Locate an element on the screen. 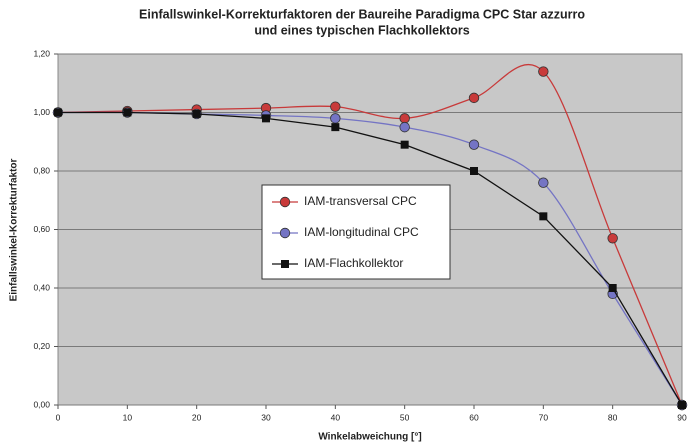 This screenshot has width=697, height=447. legend-label: IAM-Flachkollektor is located at coordinates (353, 263).